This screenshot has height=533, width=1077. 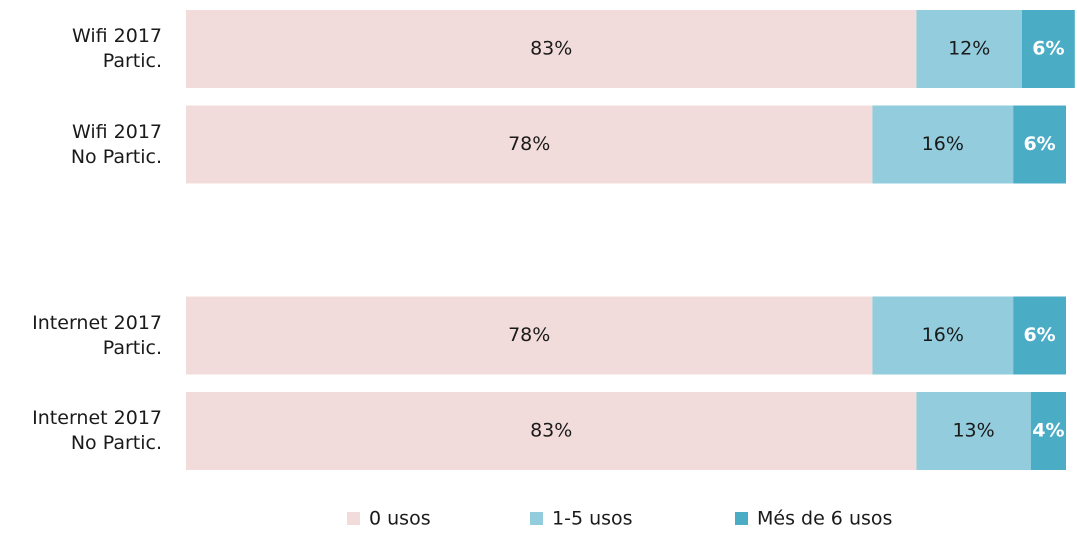 I want to click on category-label: Internet 2017 No Partic., so click(x=97, y=430).